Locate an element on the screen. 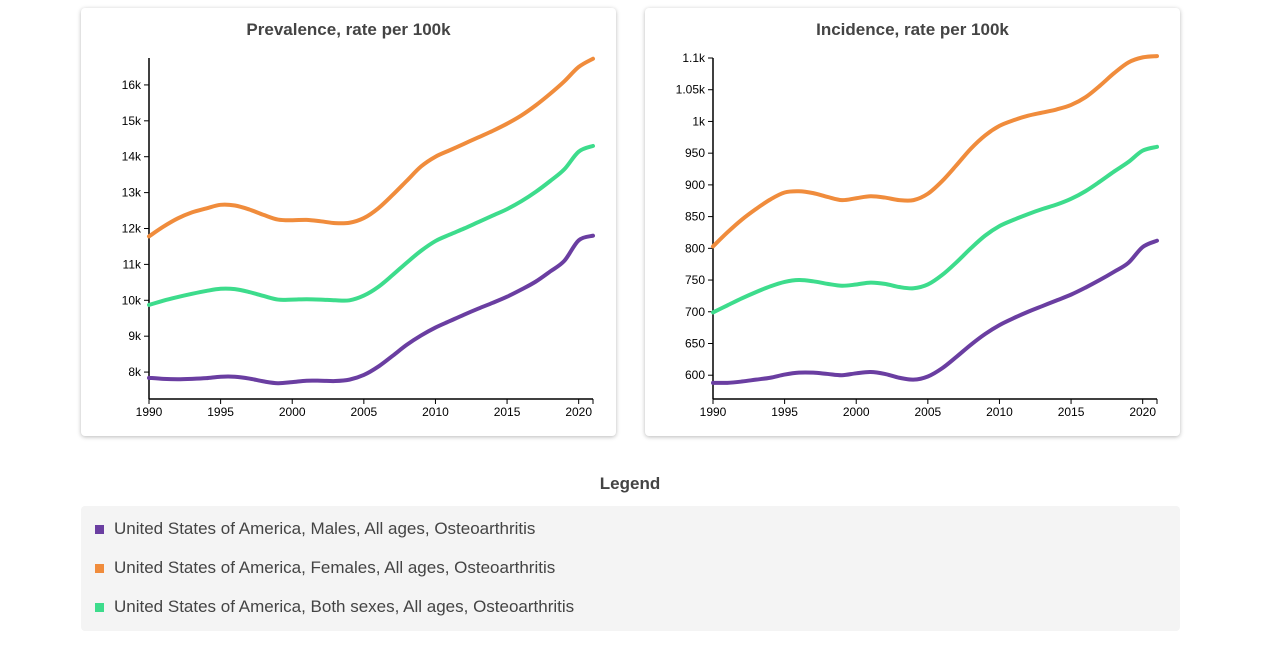  y-tick-label: 600 is located at coordinates (695, 375).